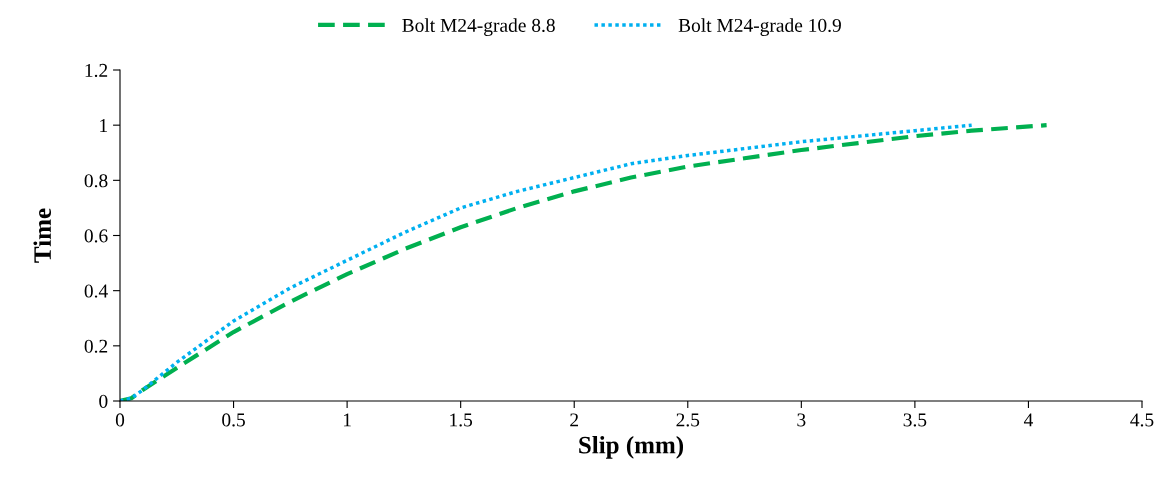 This screenshot has width=1164, height=489. What do you see at coordinates (1142, 420) in the screenshot?
I see `x-tick-label: 4.5` at bounding box center [1142, 420].